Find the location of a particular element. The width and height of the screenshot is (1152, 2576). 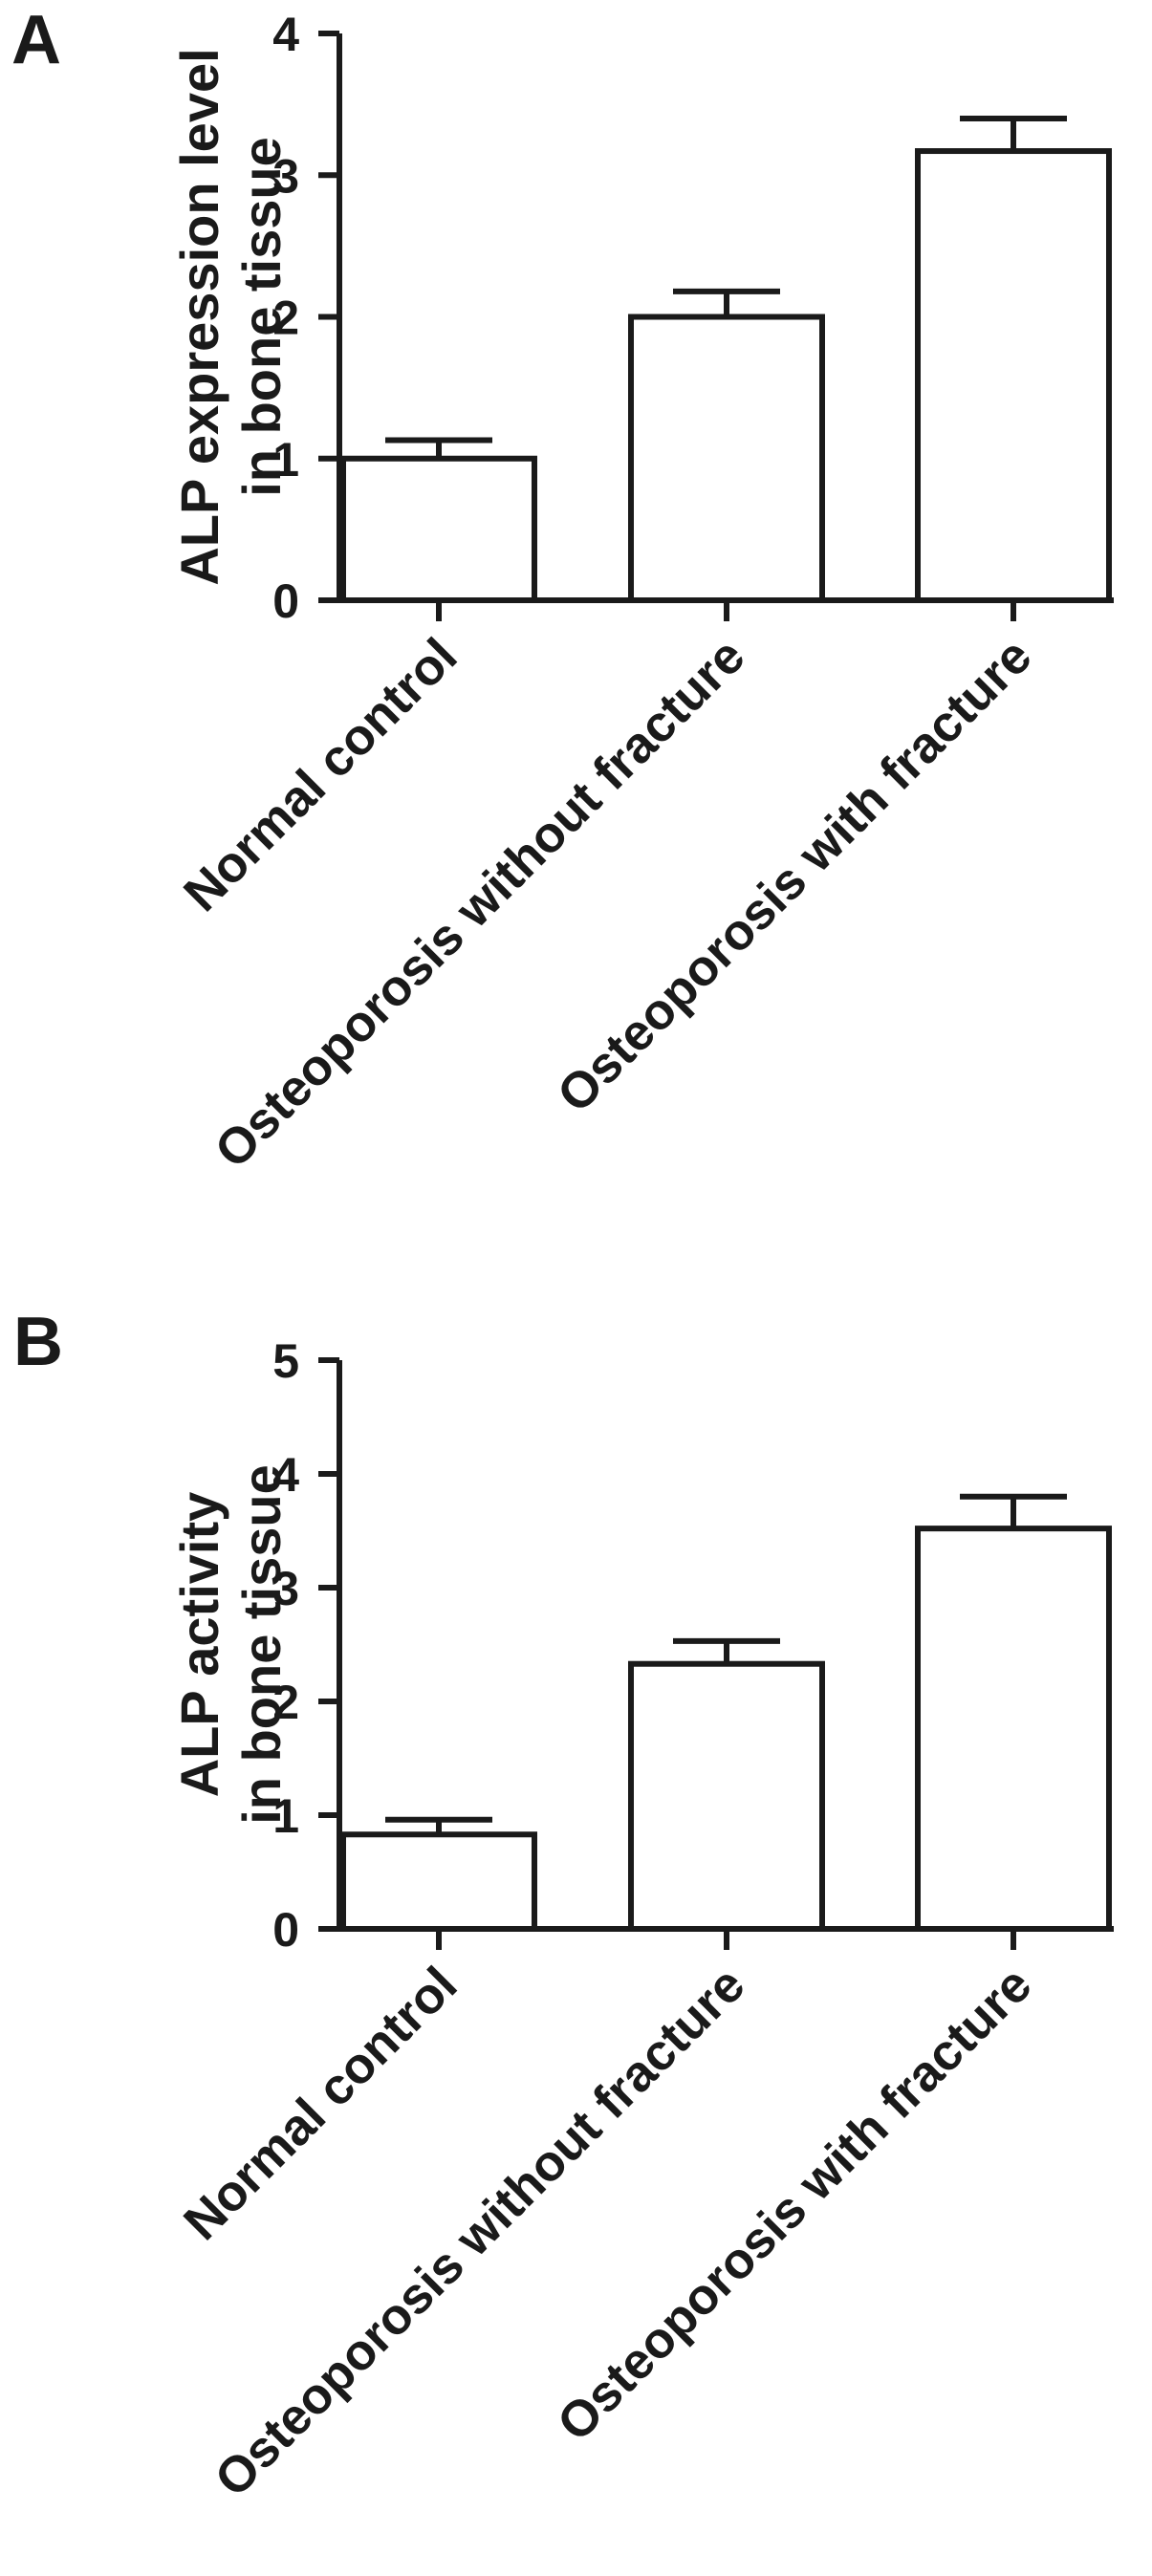

panel-b-category-label: Normal control is located at coordinates (320, 2104).